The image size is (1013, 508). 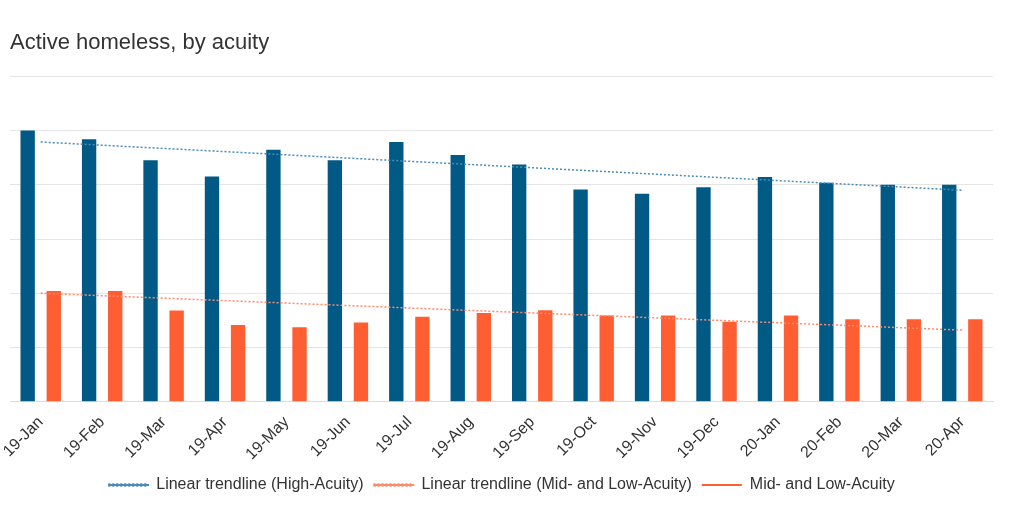 I want to click on legend-label: Linear trendline (High-Acuity), so click(x=260, y=484).